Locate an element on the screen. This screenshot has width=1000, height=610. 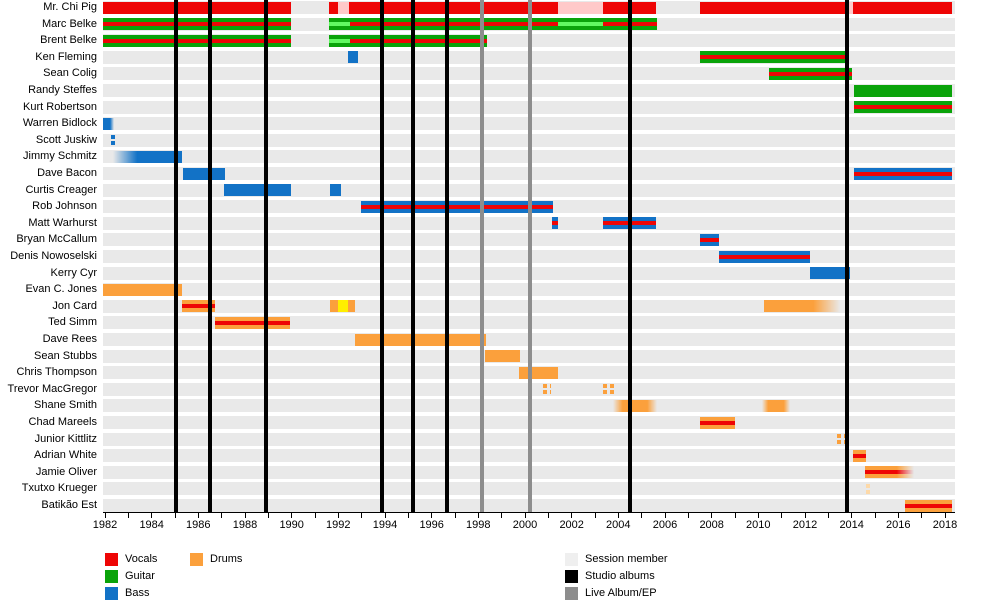
member-label: Marc Belke is located at coordinates (69, 23).